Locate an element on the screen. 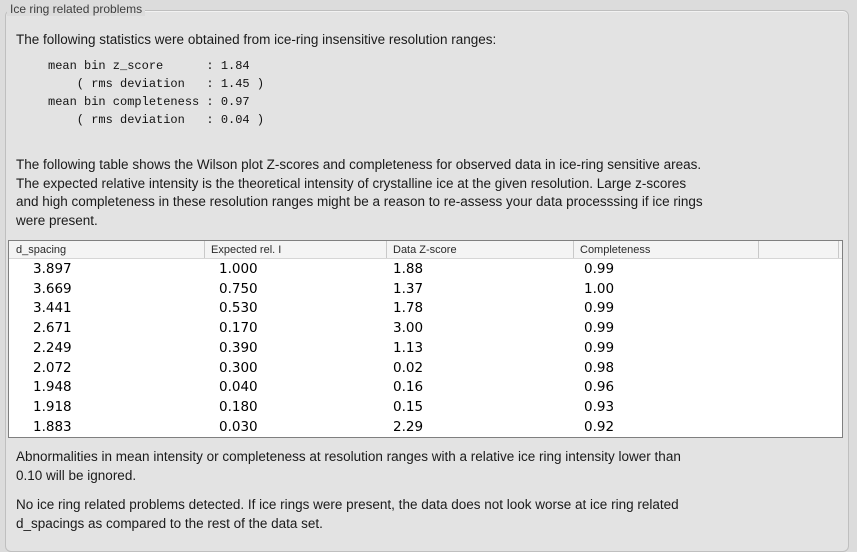  table-row: 3.897 1.000 1.88 0.99 is located at coordinates (425, 269).